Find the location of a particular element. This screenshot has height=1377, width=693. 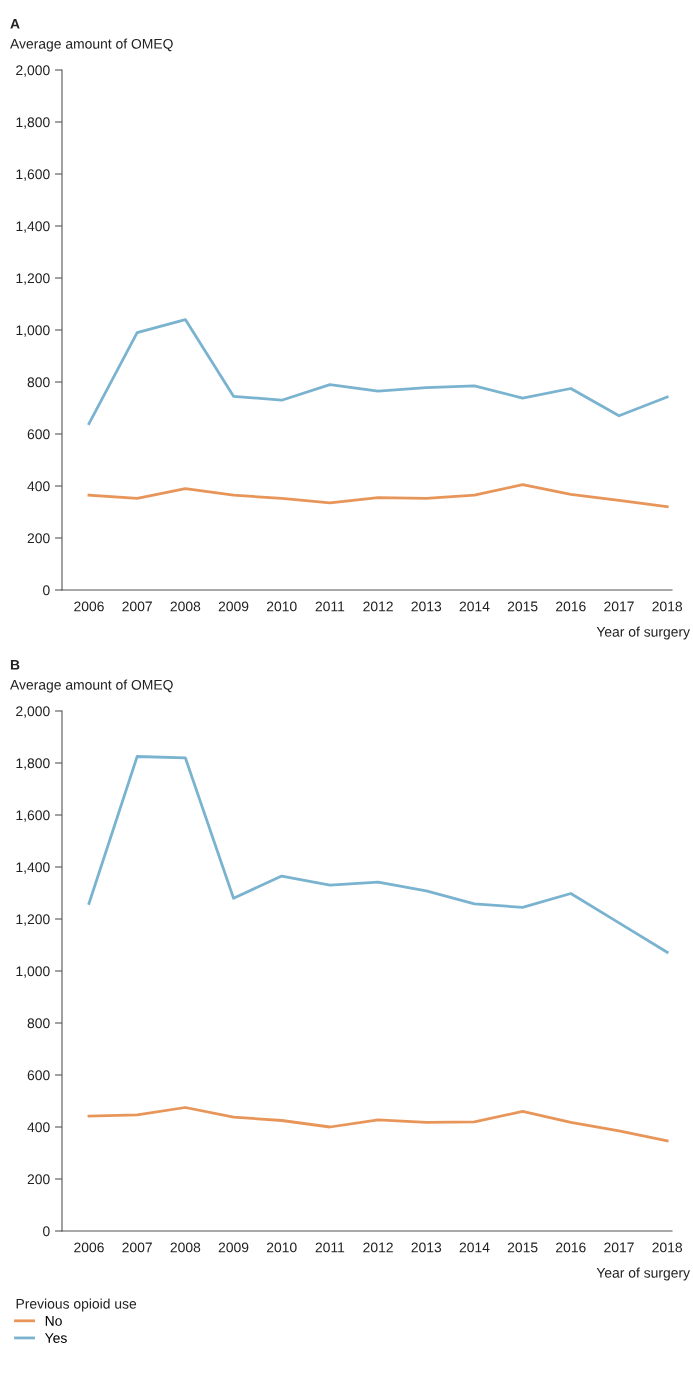

chart-title: B is located at coordinates (15, 665).